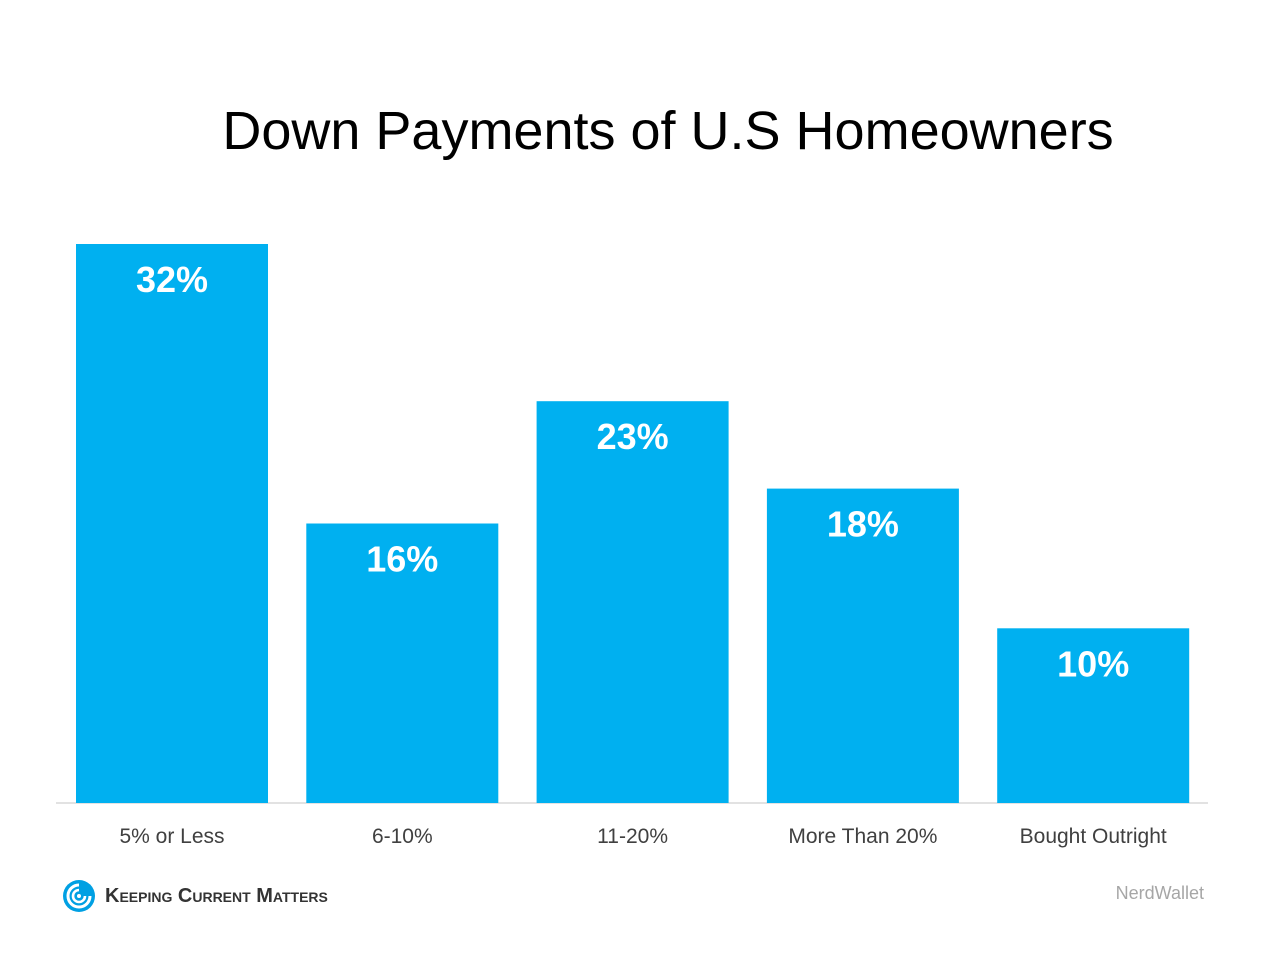  Describe the element at coordinates (1093, 836) in the screenshot. I see `x-tick-label-4: Bought Outright` at that location.